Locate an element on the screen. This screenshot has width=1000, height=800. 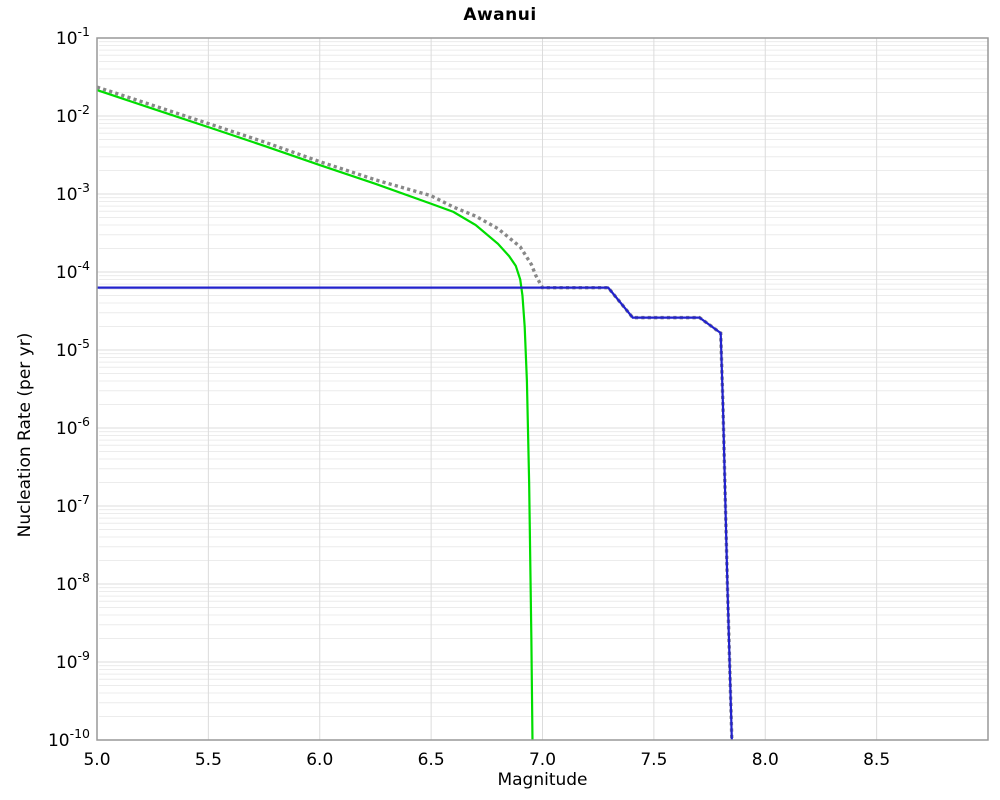
y-tick-label: 10⁻⁷ is located at coordinates (73, 504).